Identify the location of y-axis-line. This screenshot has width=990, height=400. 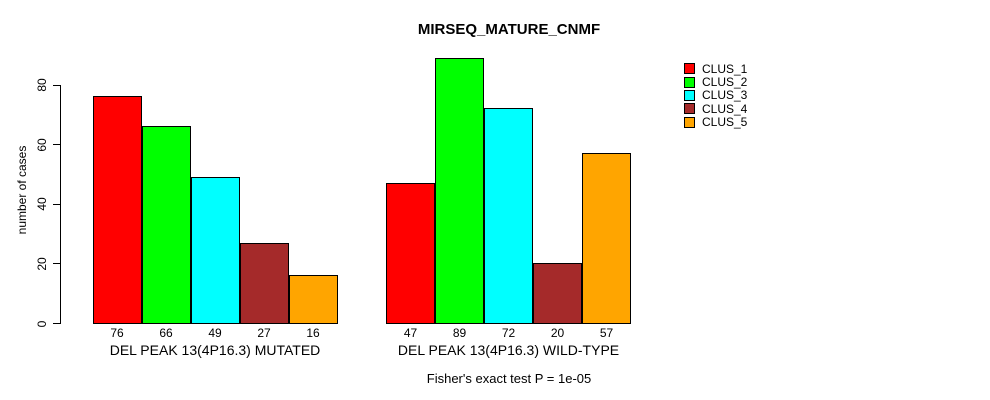
(60, 204).